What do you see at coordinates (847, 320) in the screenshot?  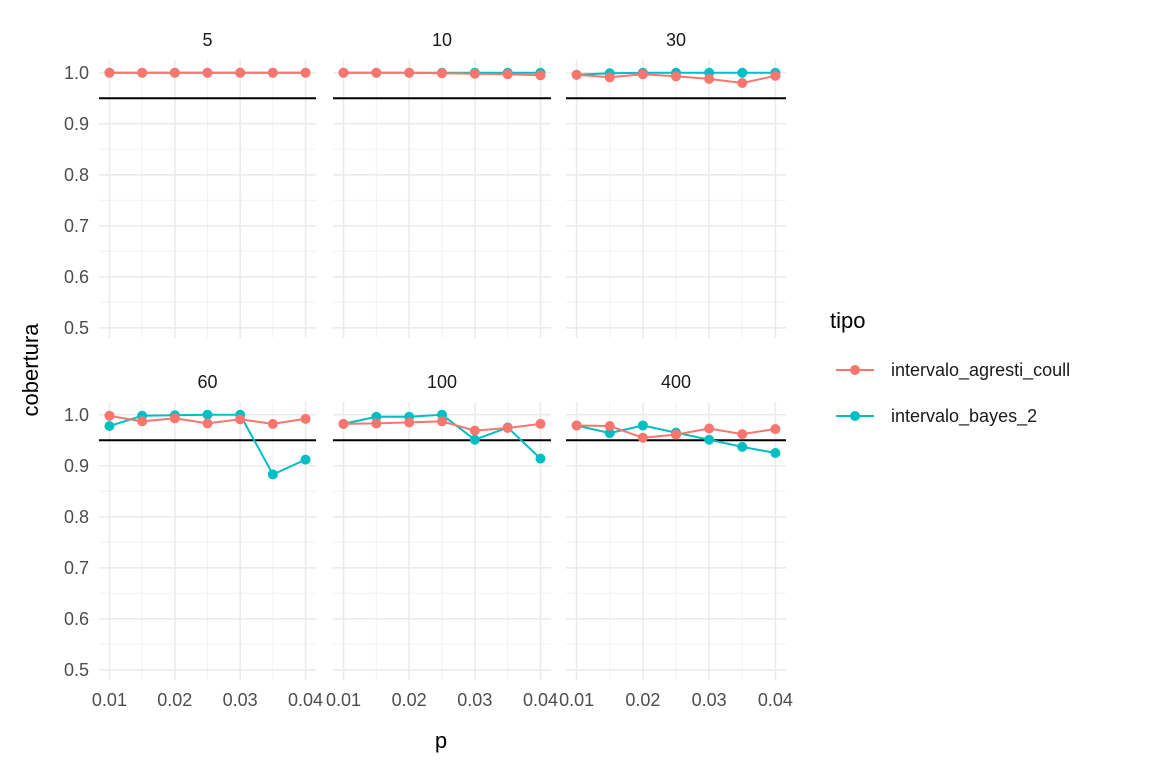 I see `legend-title: tipo` at bounding box center [847, 320].